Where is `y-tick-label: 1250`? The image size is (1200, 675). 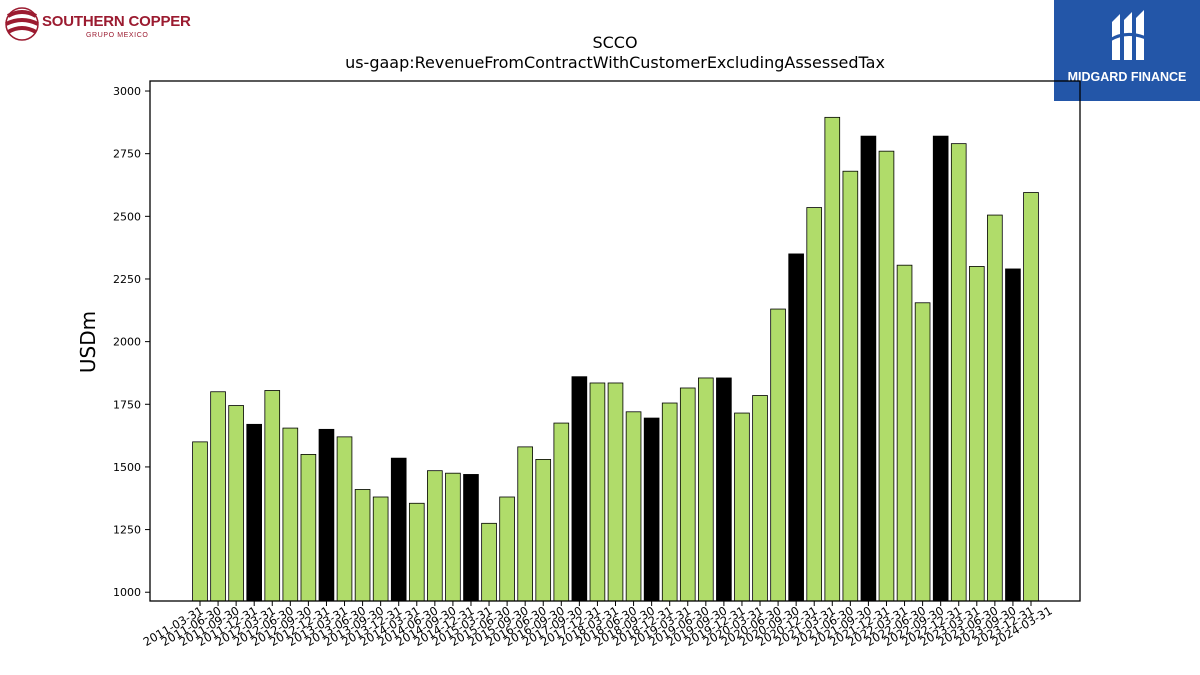
y-tick-label: 1250 is located at coordinates (127, 530).